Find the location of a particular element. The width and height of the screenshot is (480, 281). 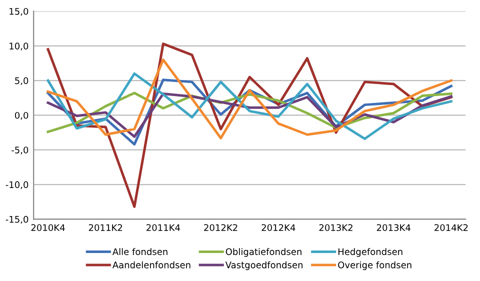

x-tick-label: 2013K2 is located at coordinates (335, 228).